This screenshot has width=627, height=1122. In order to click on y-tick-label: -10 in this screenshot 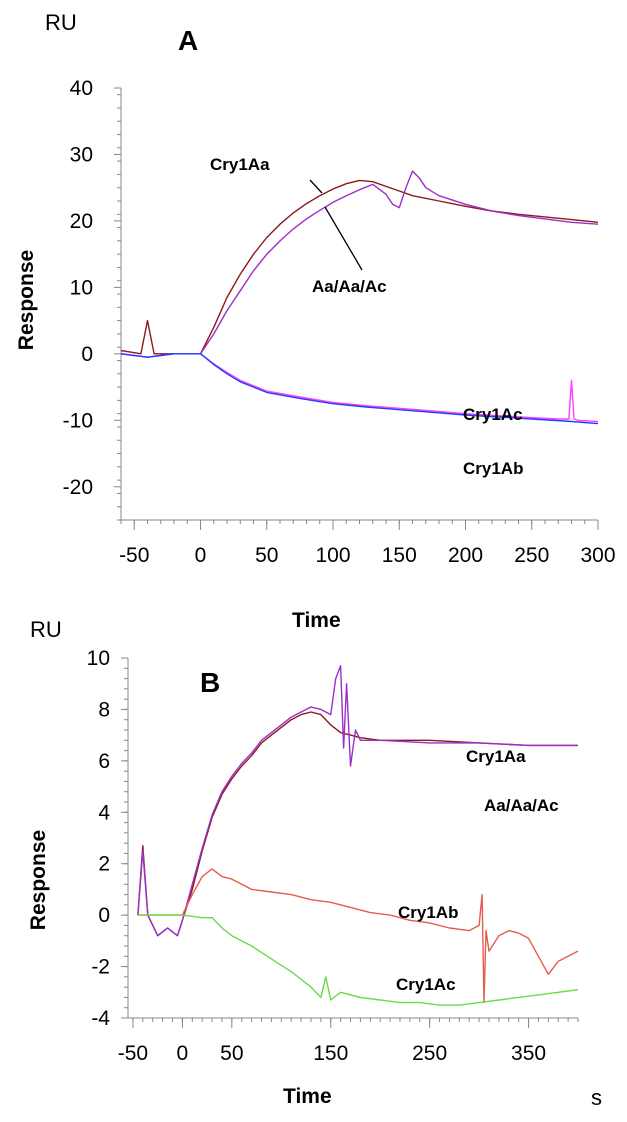, I will do `click(78, 420)`.